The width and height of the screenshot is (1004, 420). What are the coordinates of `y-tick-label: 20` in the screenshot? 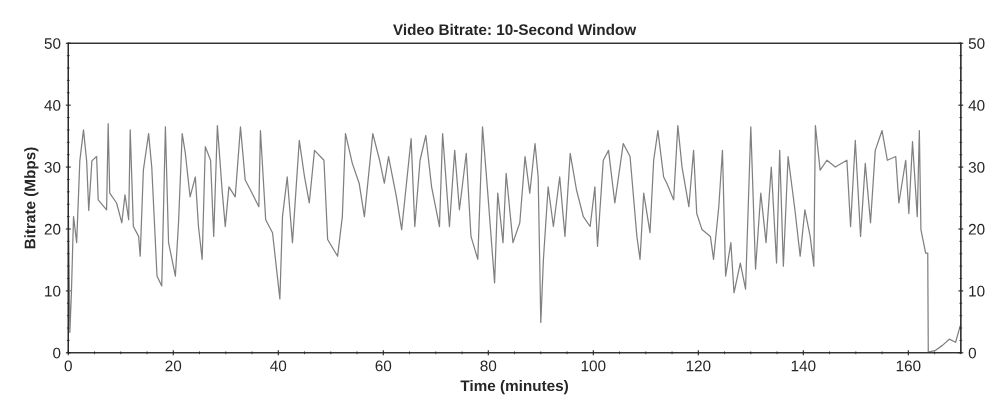 It's located at (52, 229).